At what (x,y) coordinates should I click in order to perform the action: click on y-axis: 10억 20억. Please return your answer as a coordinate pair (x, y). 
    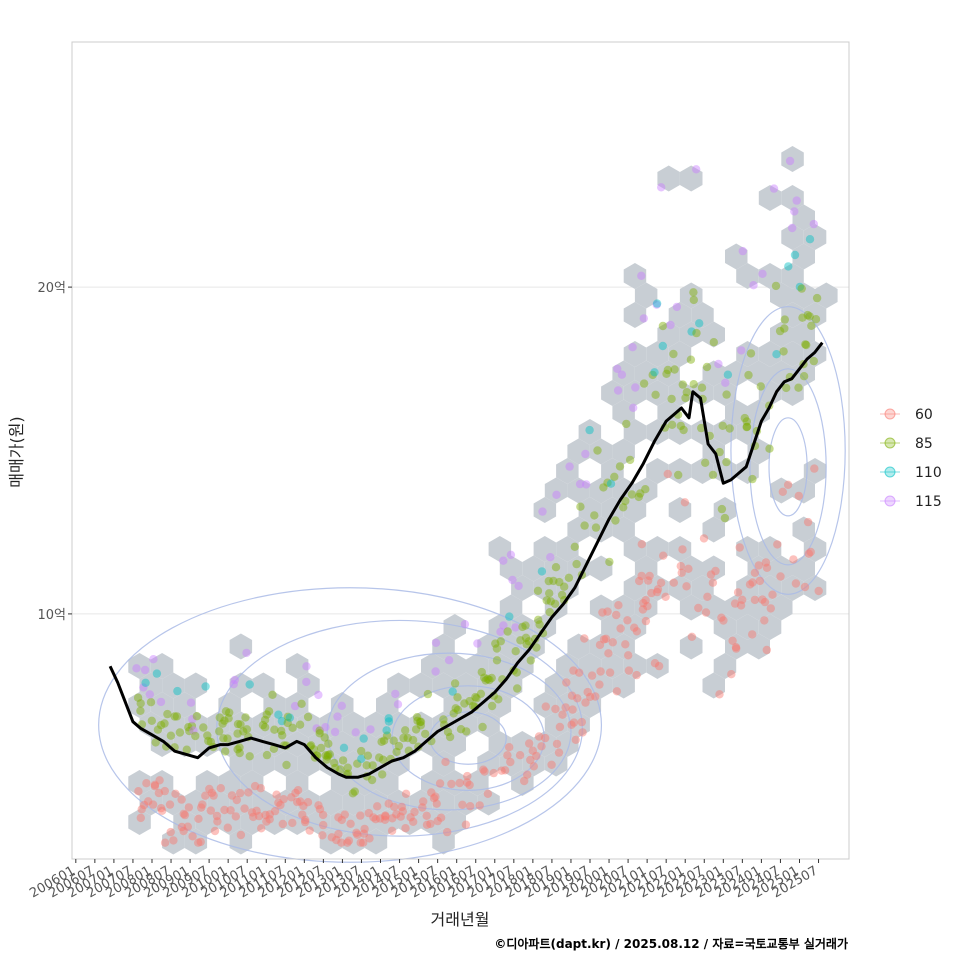
    Looking at the image, I should click on (54, 452).